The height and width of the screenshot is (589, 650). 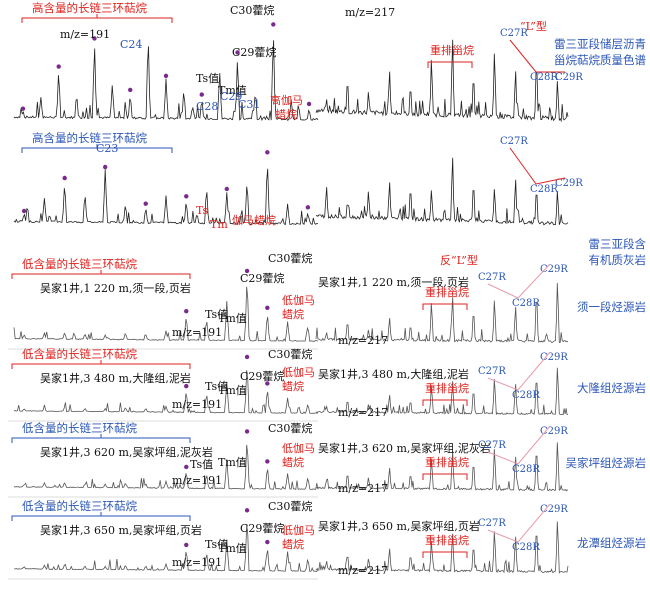 What do you see at coordinates (445, 554) in the screenshot?
I see `rearranged-sterane-bracket` at bounding box center [445, 554].